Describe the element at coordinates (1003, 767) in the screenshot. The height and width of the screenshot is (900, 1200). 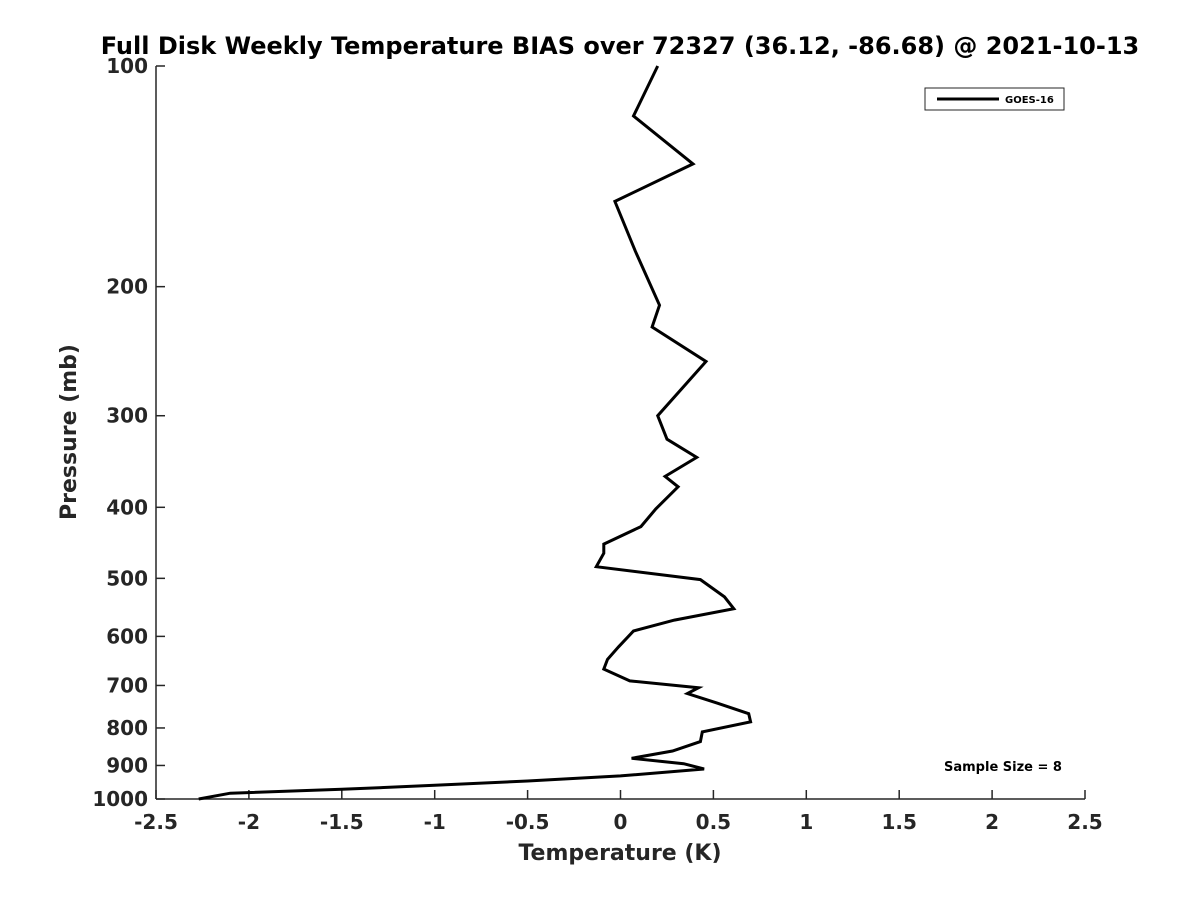
I see `sample-size-annotation: Sample Size = 8` at that location.